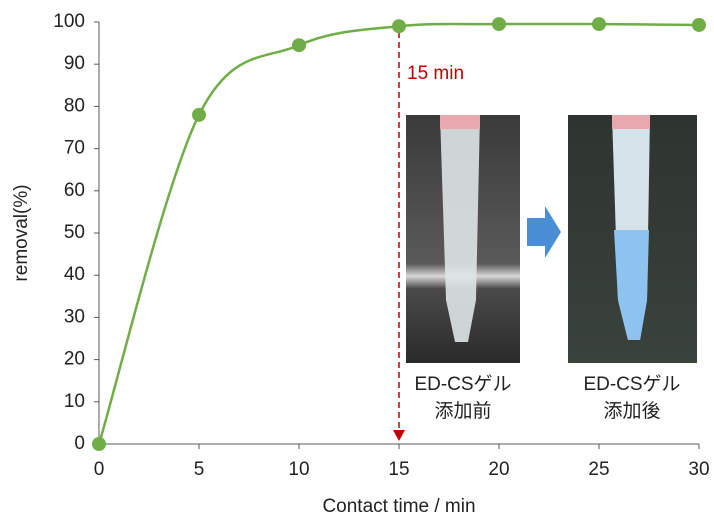  I want to click on y-tick-label: 50, so click(74, 232).